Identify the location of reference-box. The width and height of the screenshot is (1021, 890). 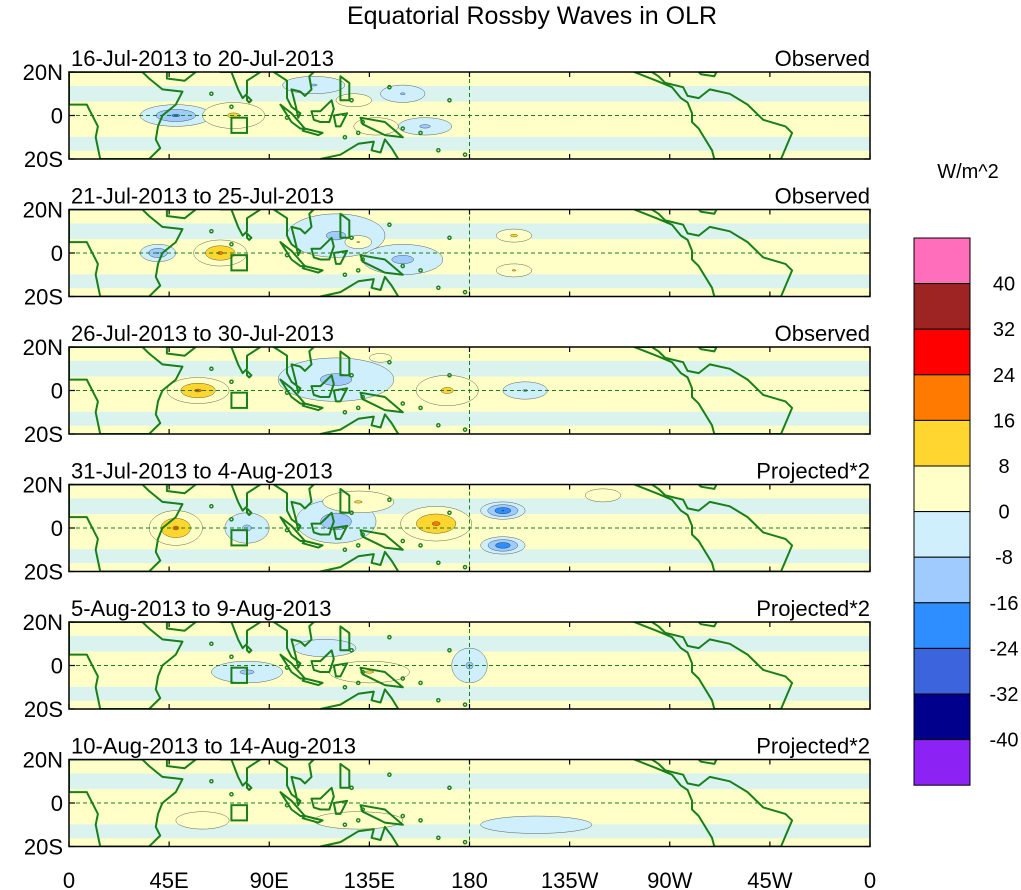
(239, 263).